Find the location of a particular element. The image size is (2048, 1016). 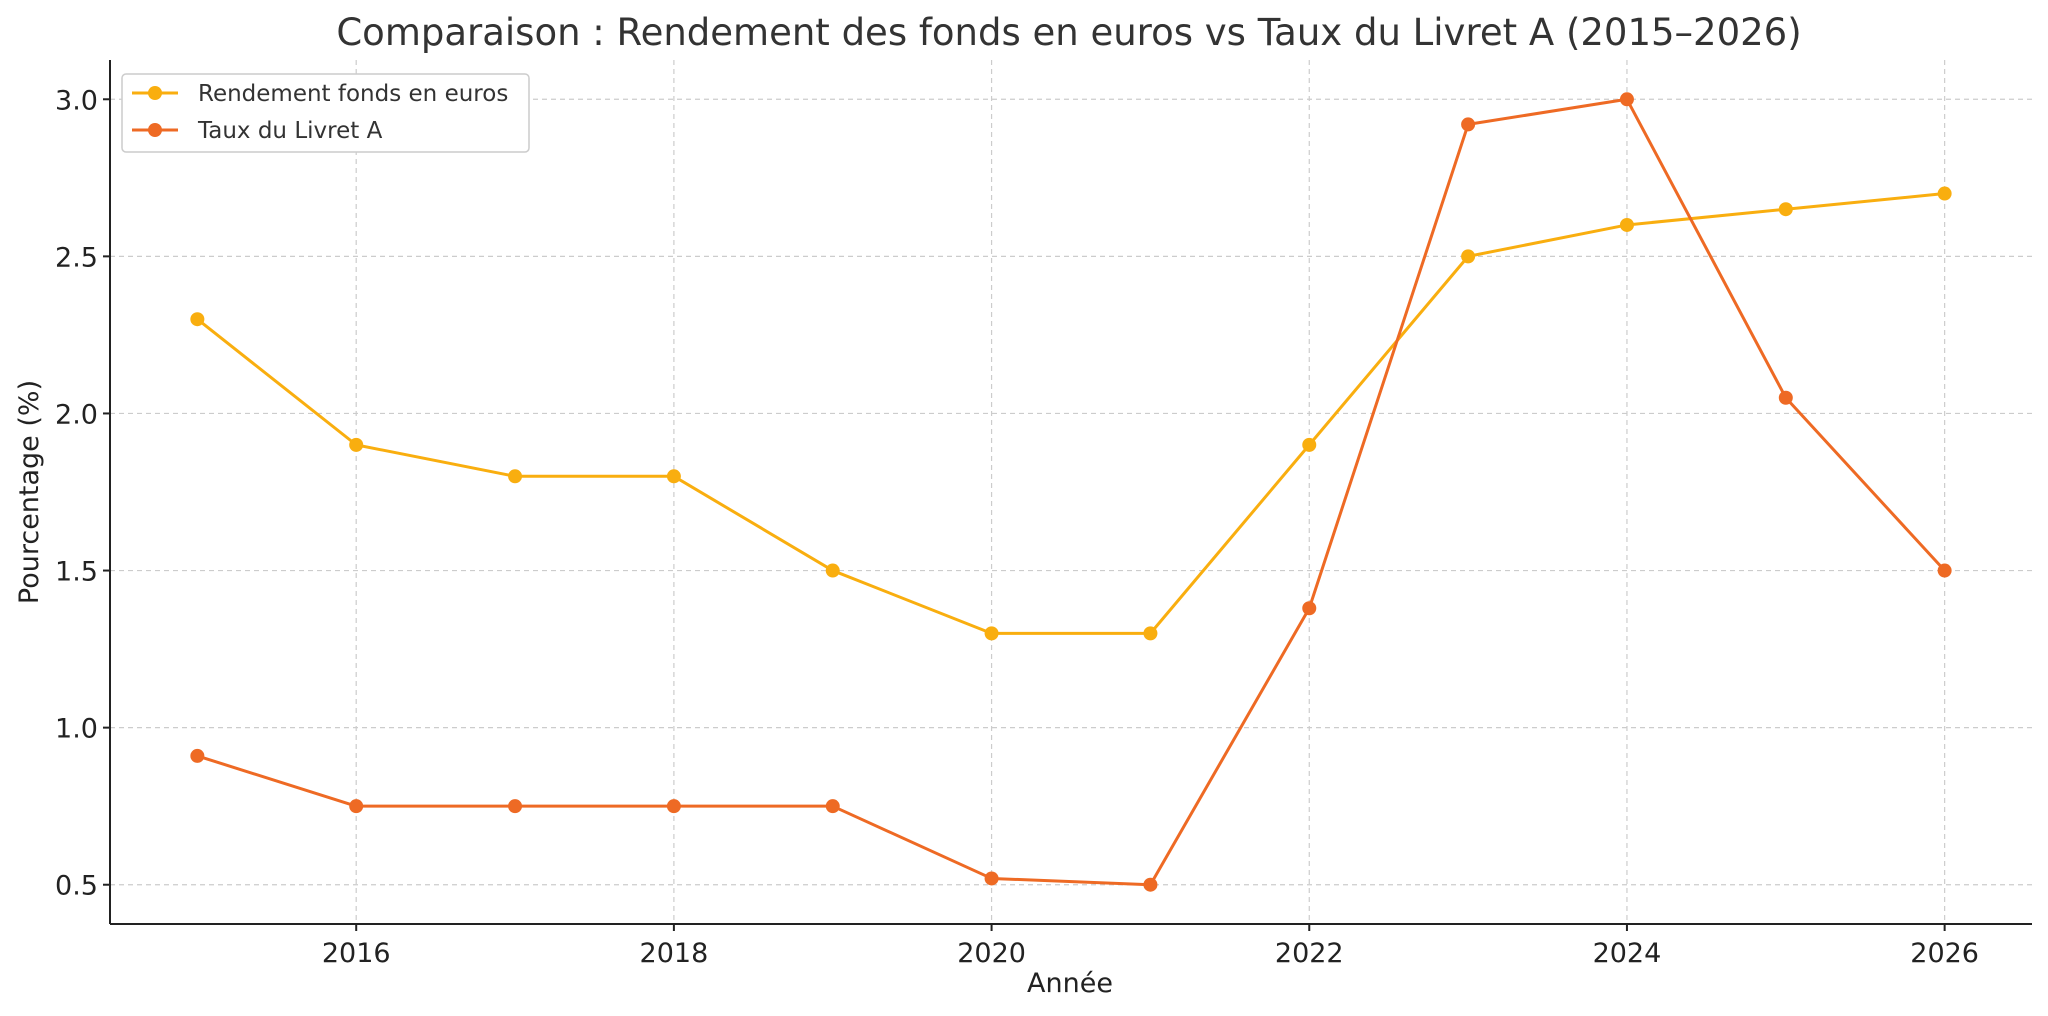

legend-label: Rendement fonds en euros is located at coordinates (353, 94).